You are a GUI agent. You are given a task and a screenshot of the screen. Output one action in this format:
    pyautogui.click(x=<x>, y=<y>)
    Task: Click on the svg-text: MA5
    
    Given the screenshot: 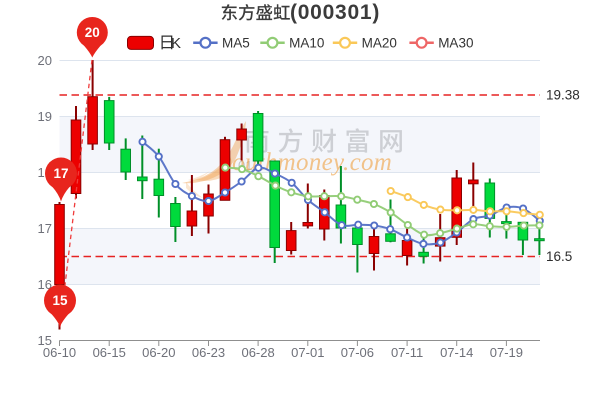 What is the action you would take?
    pyautogui.click(x=236, y=43)
    